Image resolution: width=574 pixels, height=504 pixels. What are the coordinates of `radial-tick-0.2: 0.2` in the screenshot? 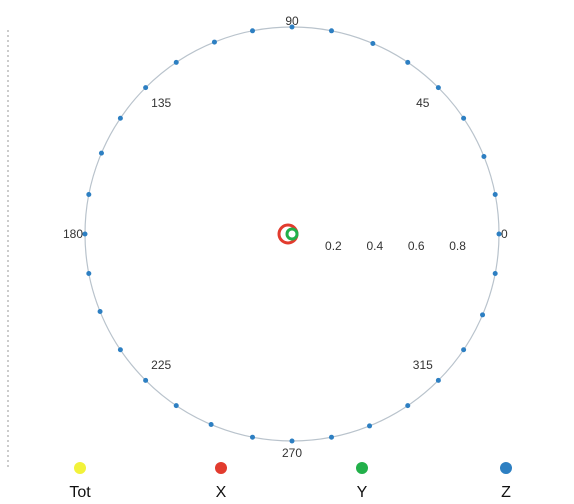 It's located at (333, 246).